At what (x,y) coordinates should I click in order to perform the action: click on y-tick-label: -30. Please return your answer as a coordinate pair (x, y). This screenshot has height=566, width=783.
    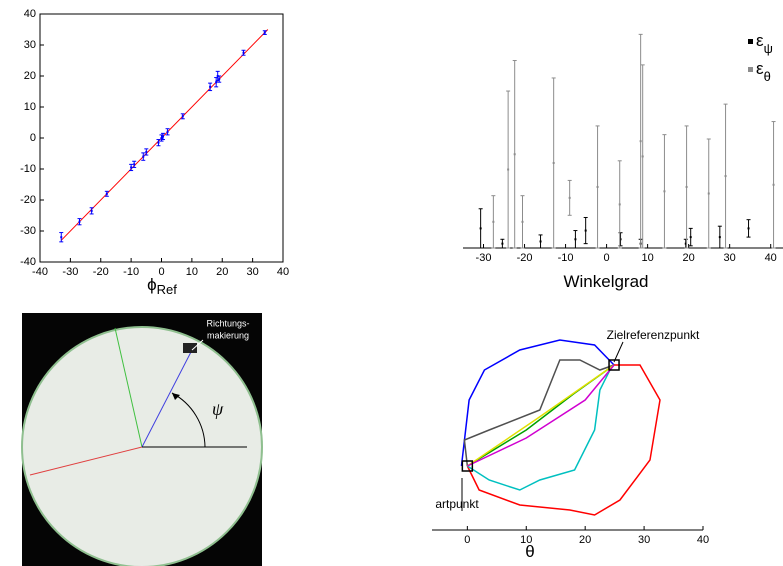
    Looking at the image, I should click on (28, 231).